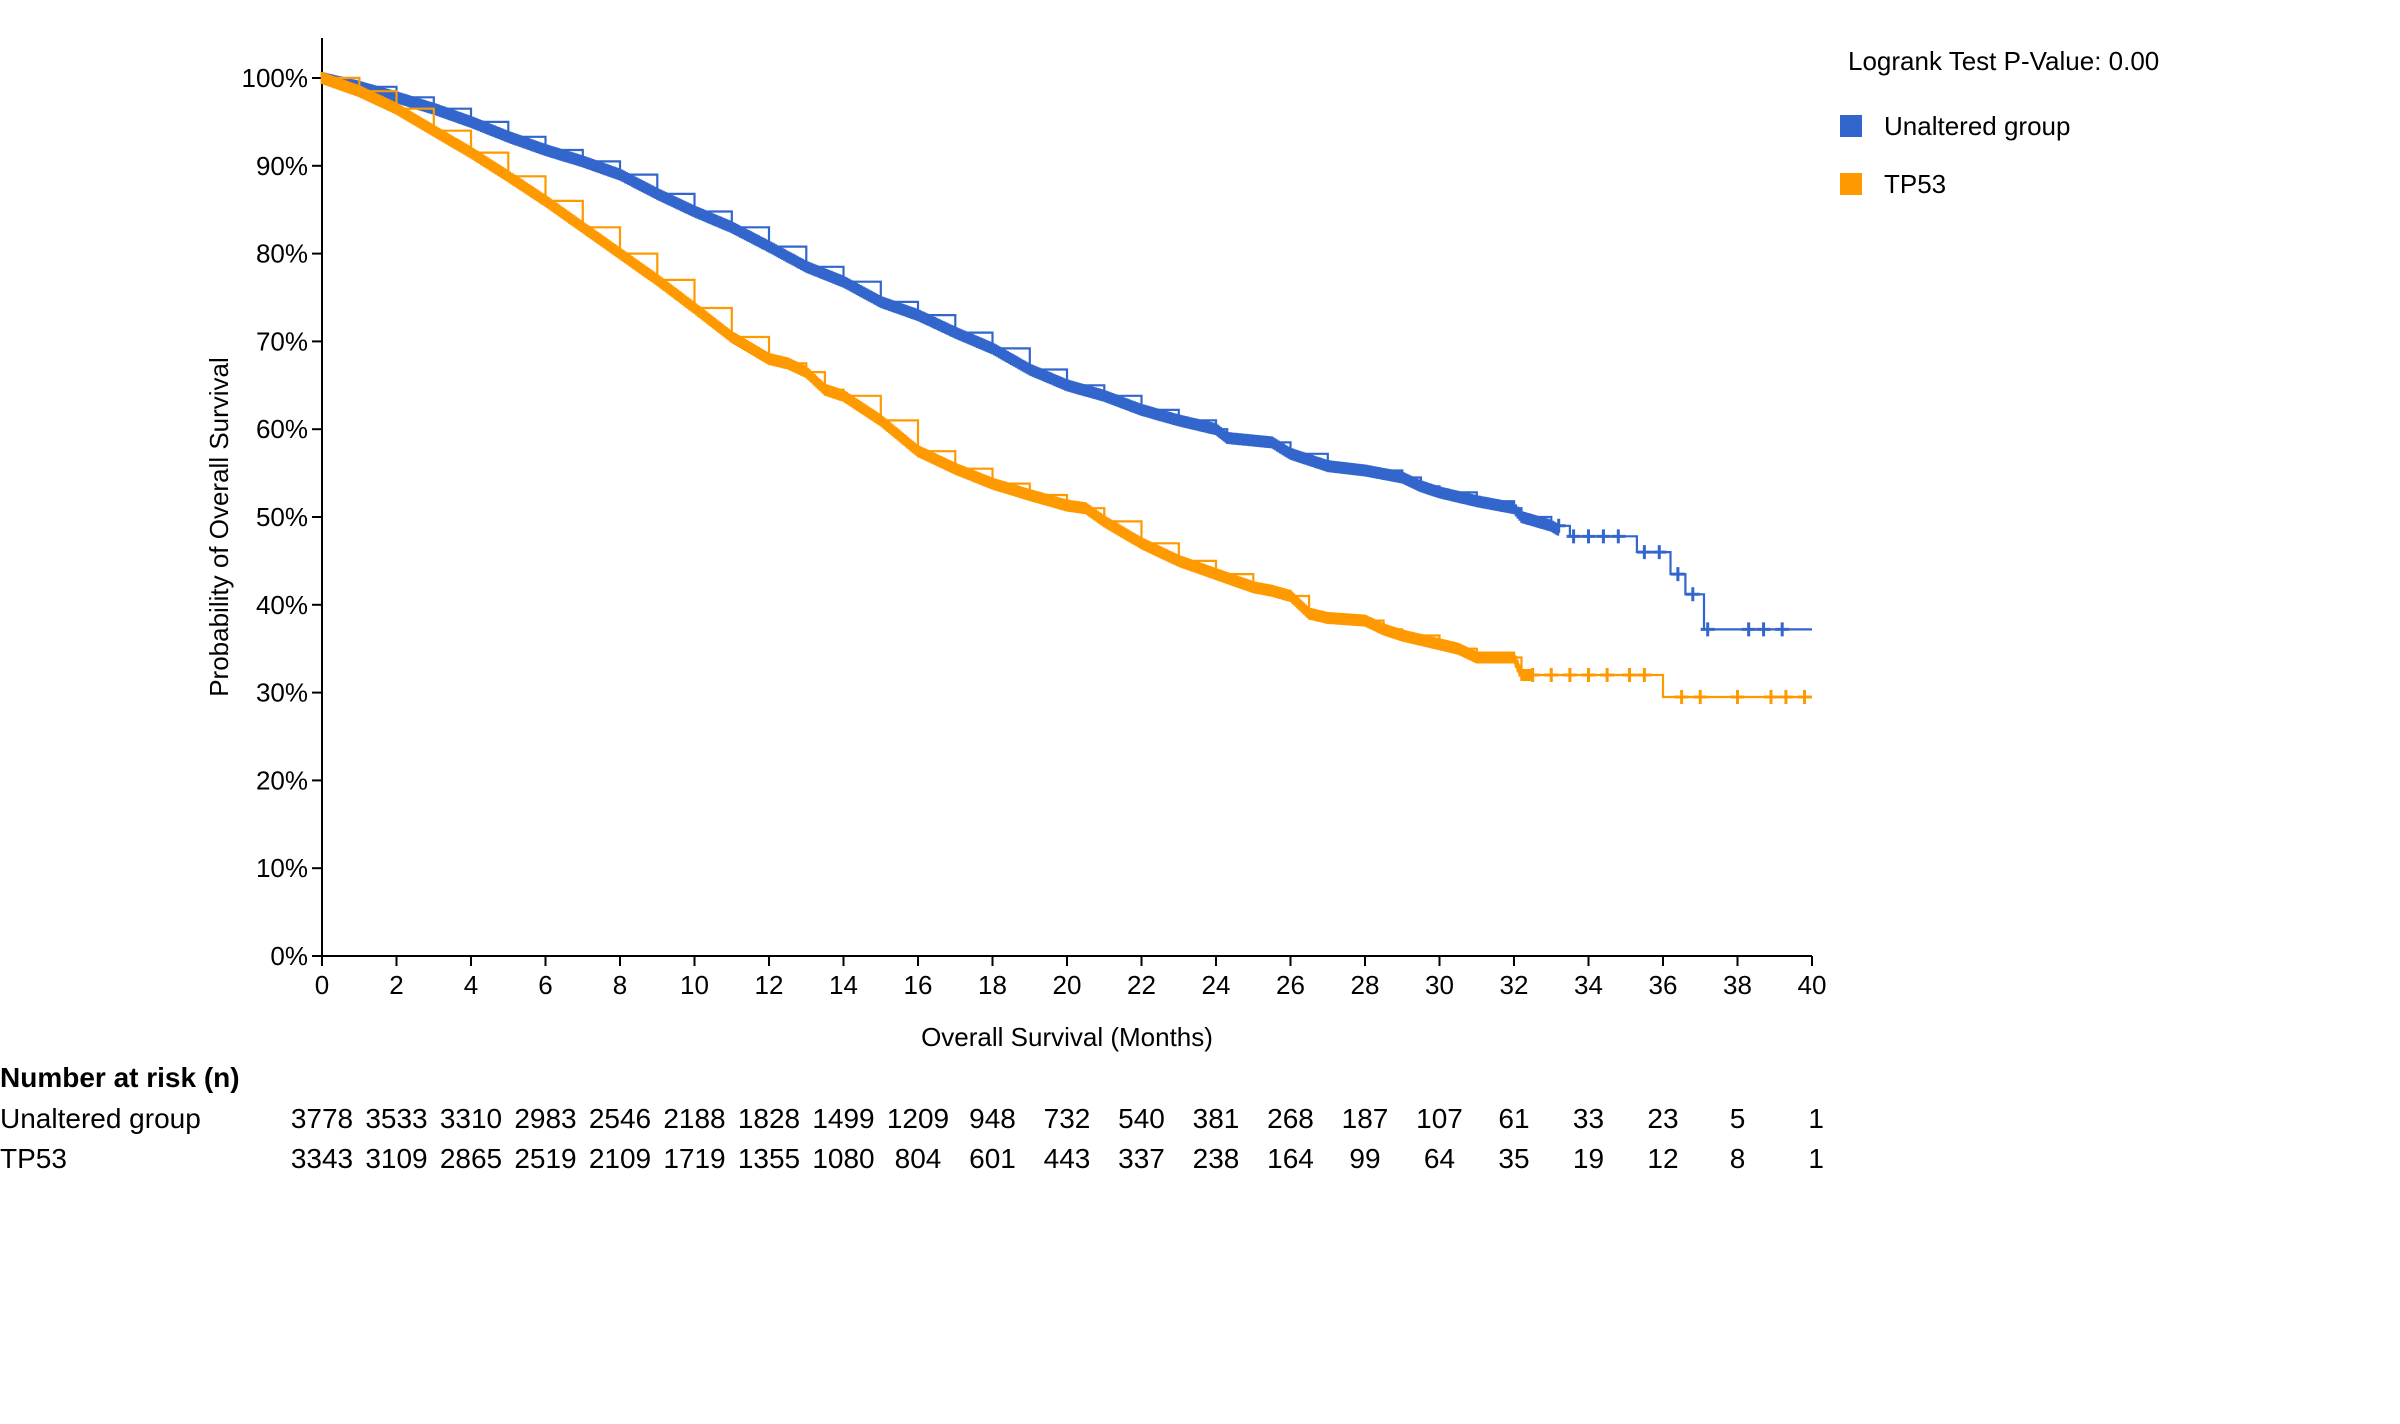 This screenshot has width=2400, height=1424. Describe the element at coordinates (282, 429) in the screenshot. I see `y-tick-label: 60%` at that location.